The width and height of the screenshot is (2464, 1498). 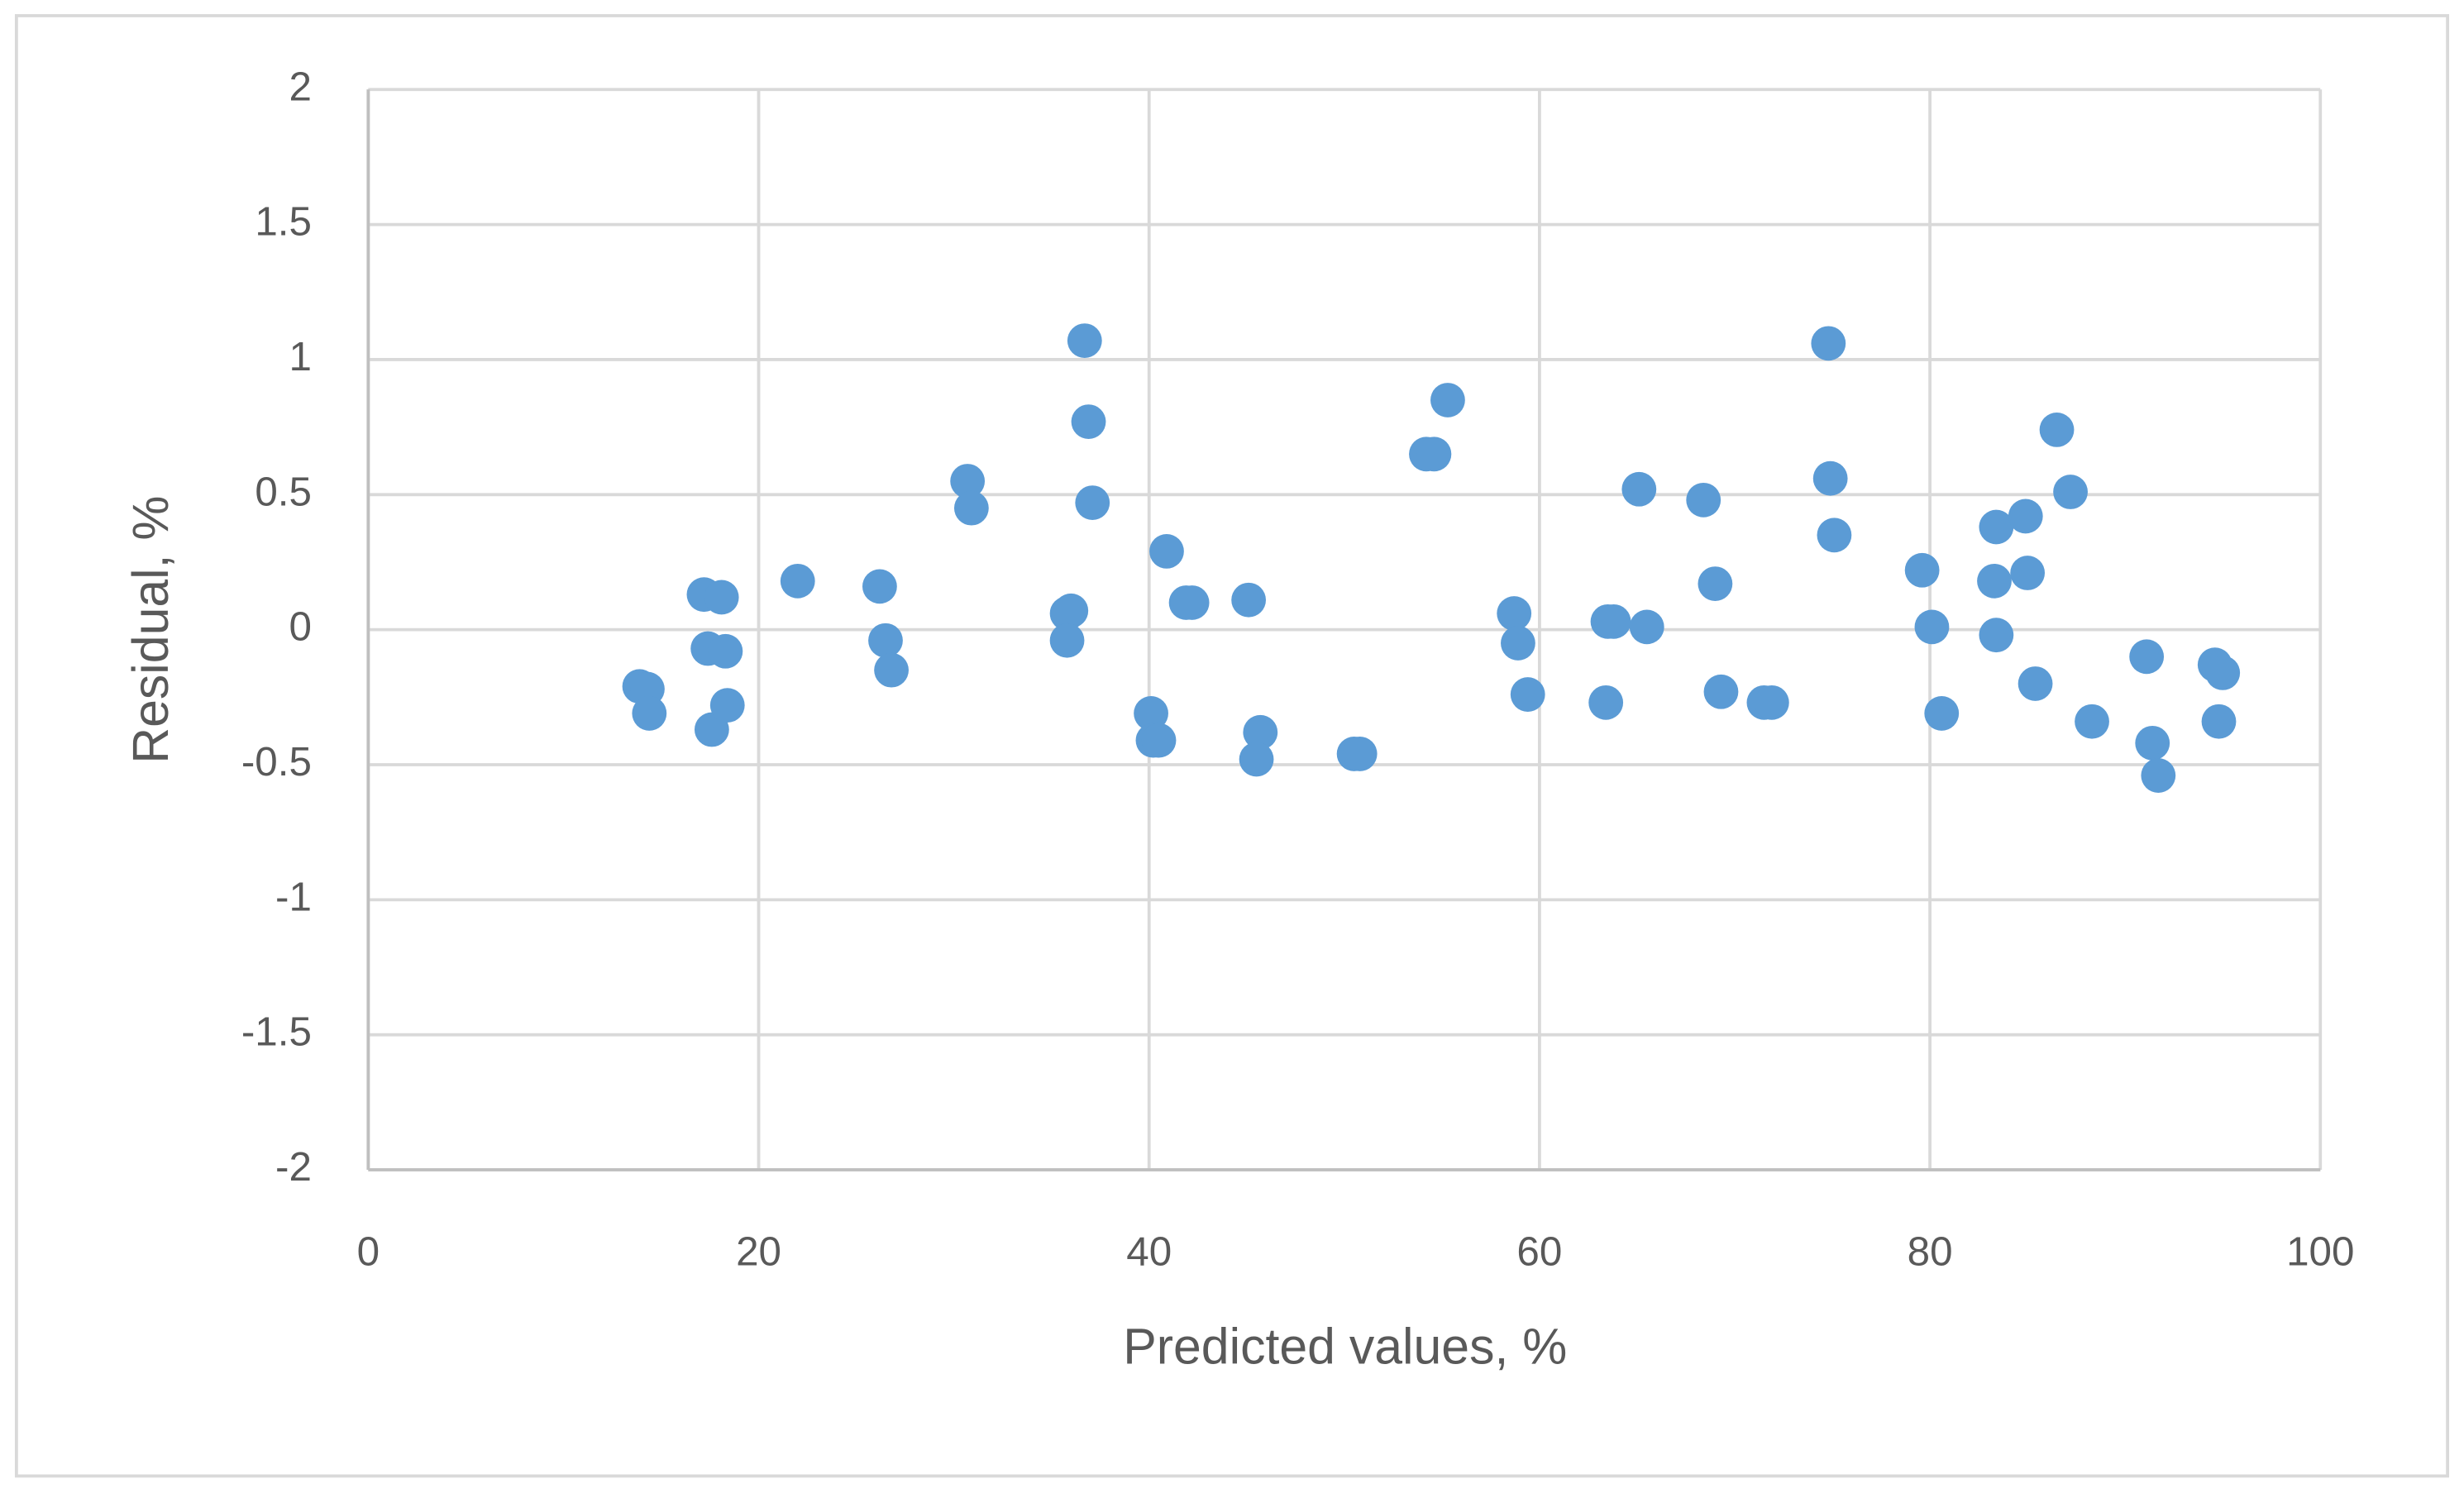 I want to click on y-tick-label: -1.5, so click(x=276, y=1032).